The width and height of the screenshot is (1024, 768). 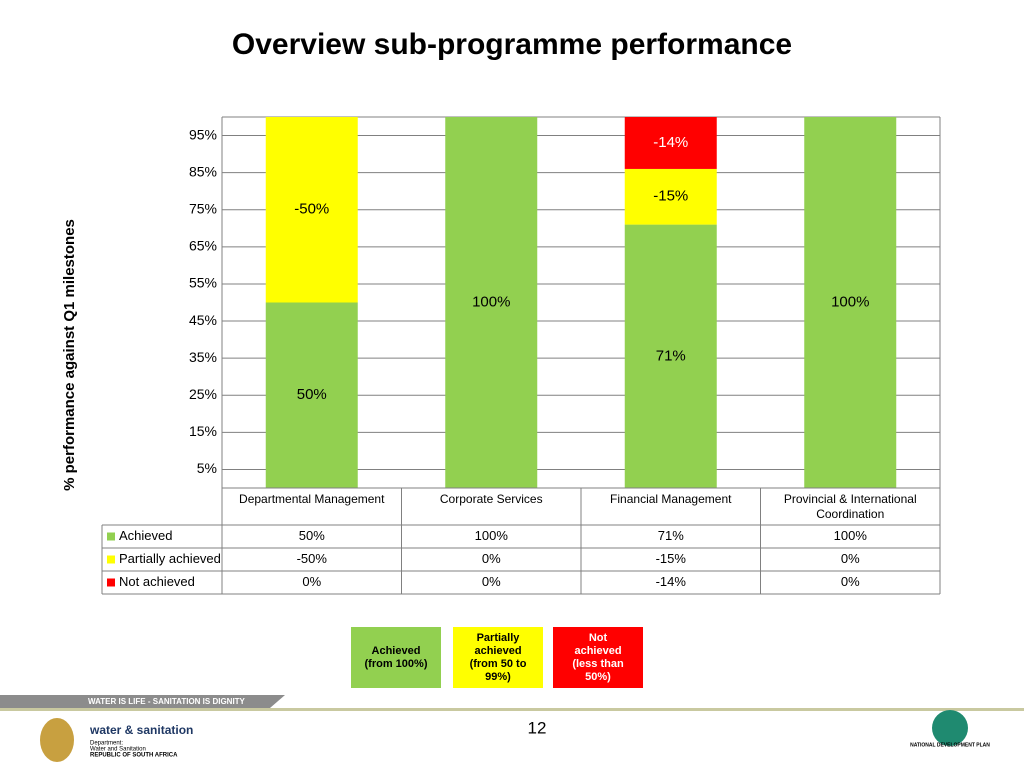 I want to click on y-tick-label: 45%, so click(x=203, y=320).